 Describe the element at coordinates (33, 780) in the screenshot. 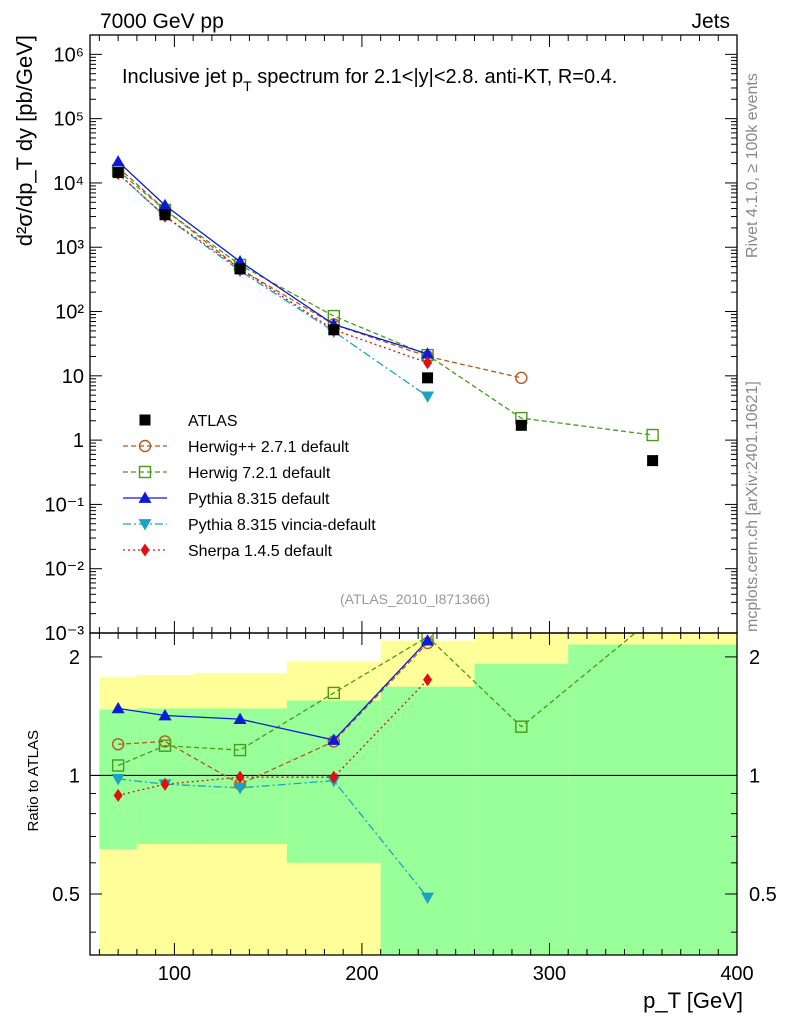

I see `ratio-axis-label: Ratio to ATLAS` at that location.